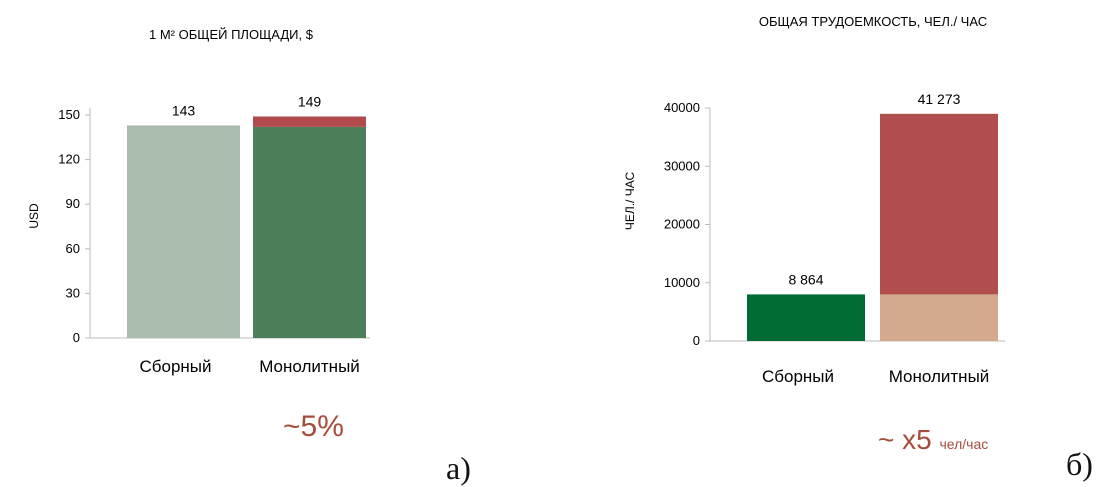 This screenshot has height=487, width=1103. Describe the element at coordinates (73, 203) in the screenshot. I see `y-tick-label: 90` at that location.